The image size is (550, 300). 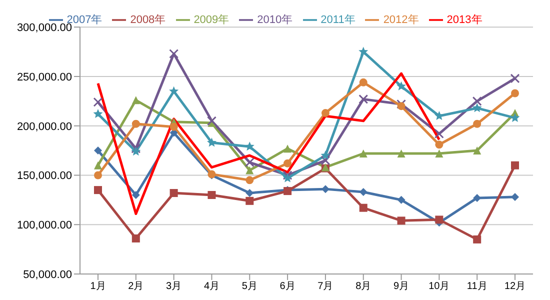 What do you see at coordinates (212, 20) in the screenshot?
I see `legend-label: 2009年` at bounding box center [212, 20].